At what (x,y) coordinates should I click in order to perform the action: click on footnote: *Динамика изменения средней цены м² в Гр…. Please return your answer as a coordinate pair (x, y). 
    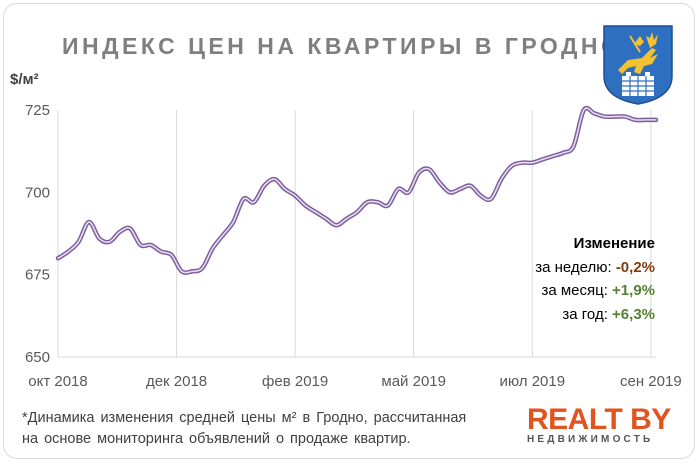
    Looking at the image, I should click on (244, 429).